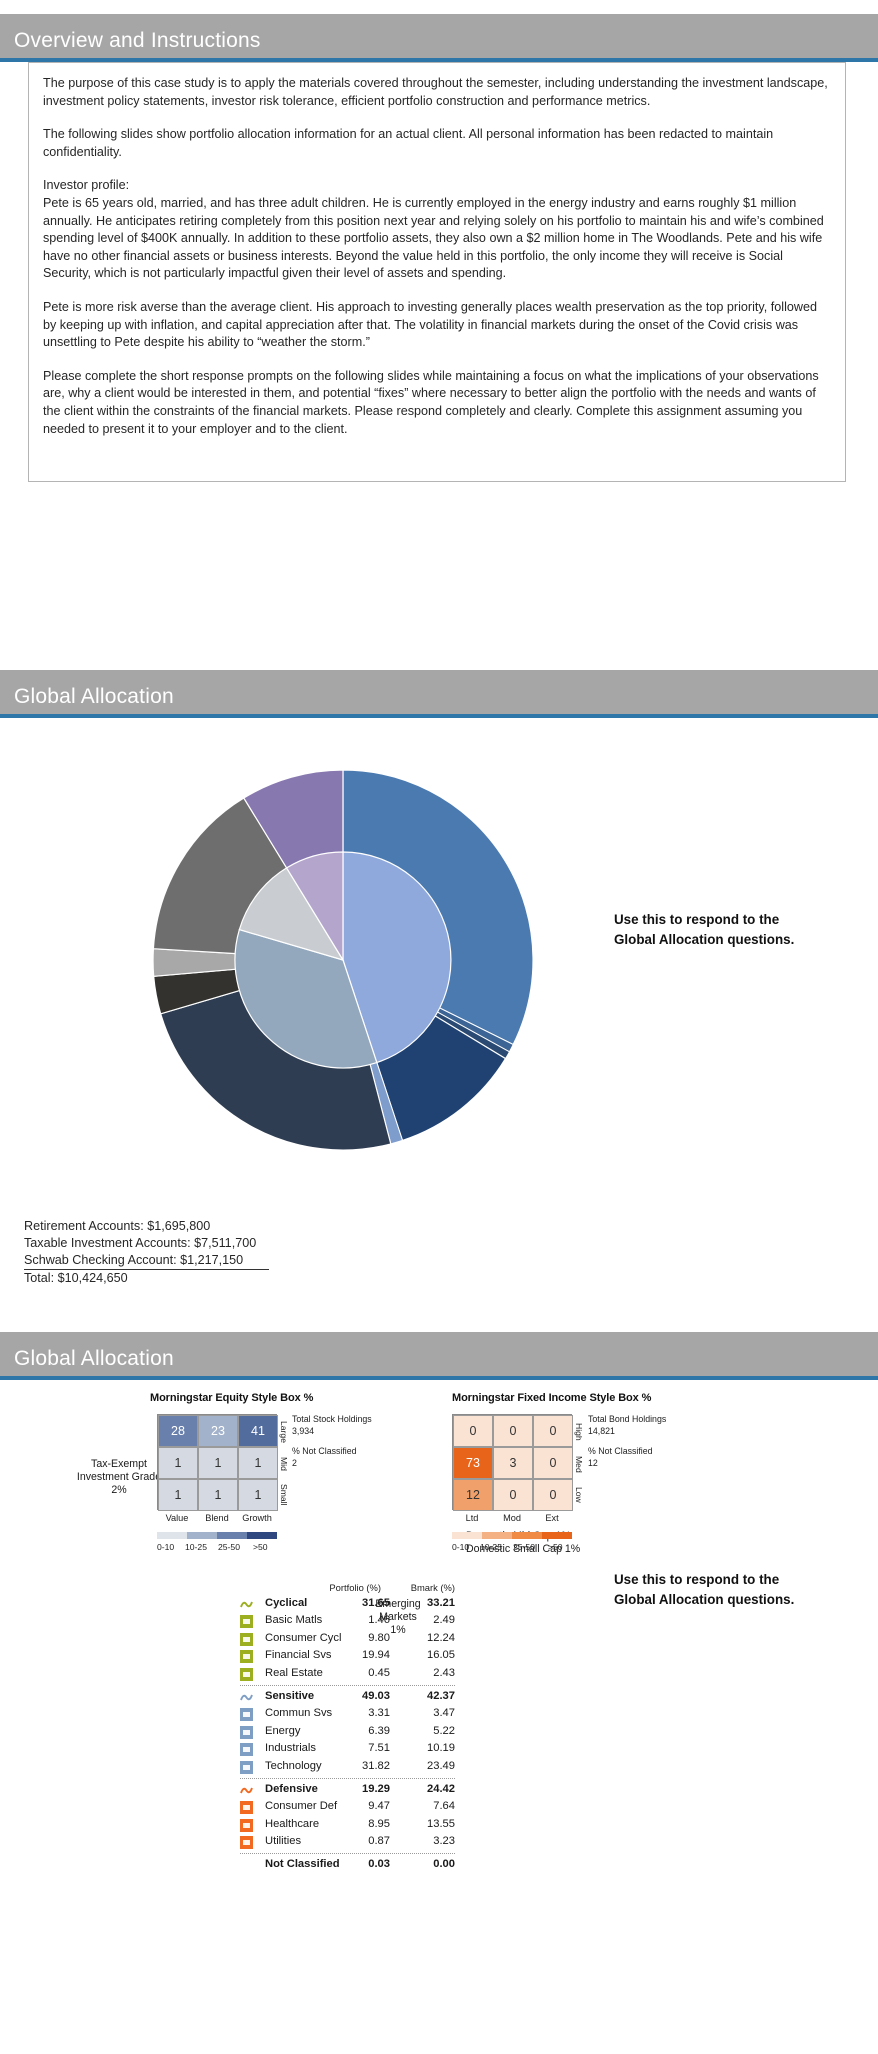  Describe the element at coordinates (178, 1463) in the screenshot. I see `equity-cell-mid-value: 1` at that location.